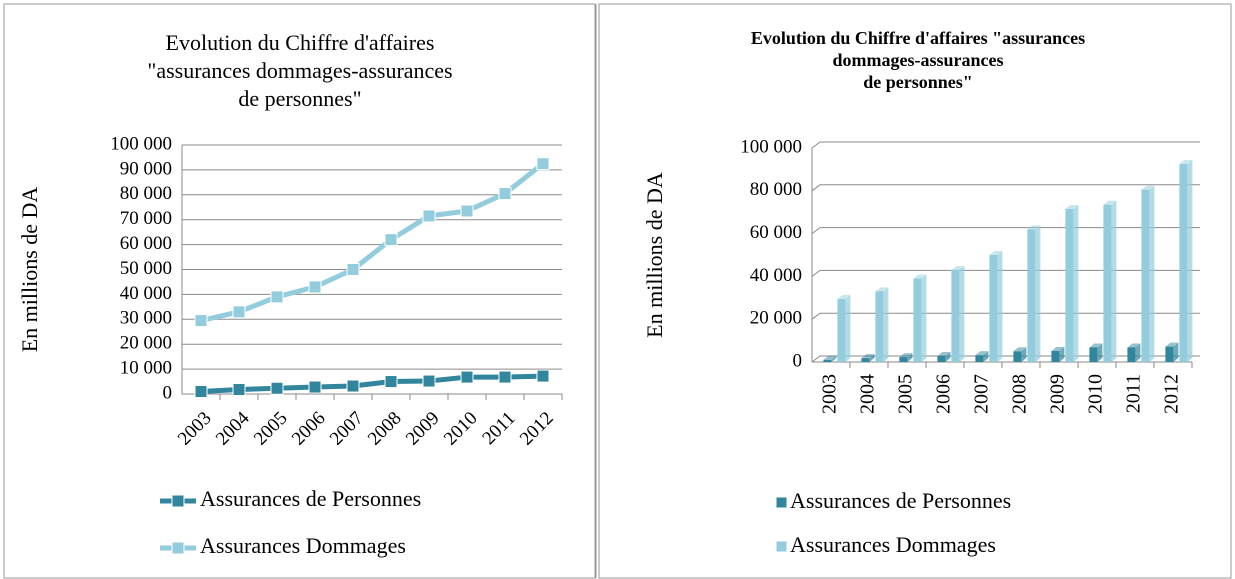 This screenshot has height=579, width=1235. What do you see at coordinates (300, 42) in the screenshot?
I see `chart-title: Evolution du Chiffre d'affaires` at bounding box center [300, 42].